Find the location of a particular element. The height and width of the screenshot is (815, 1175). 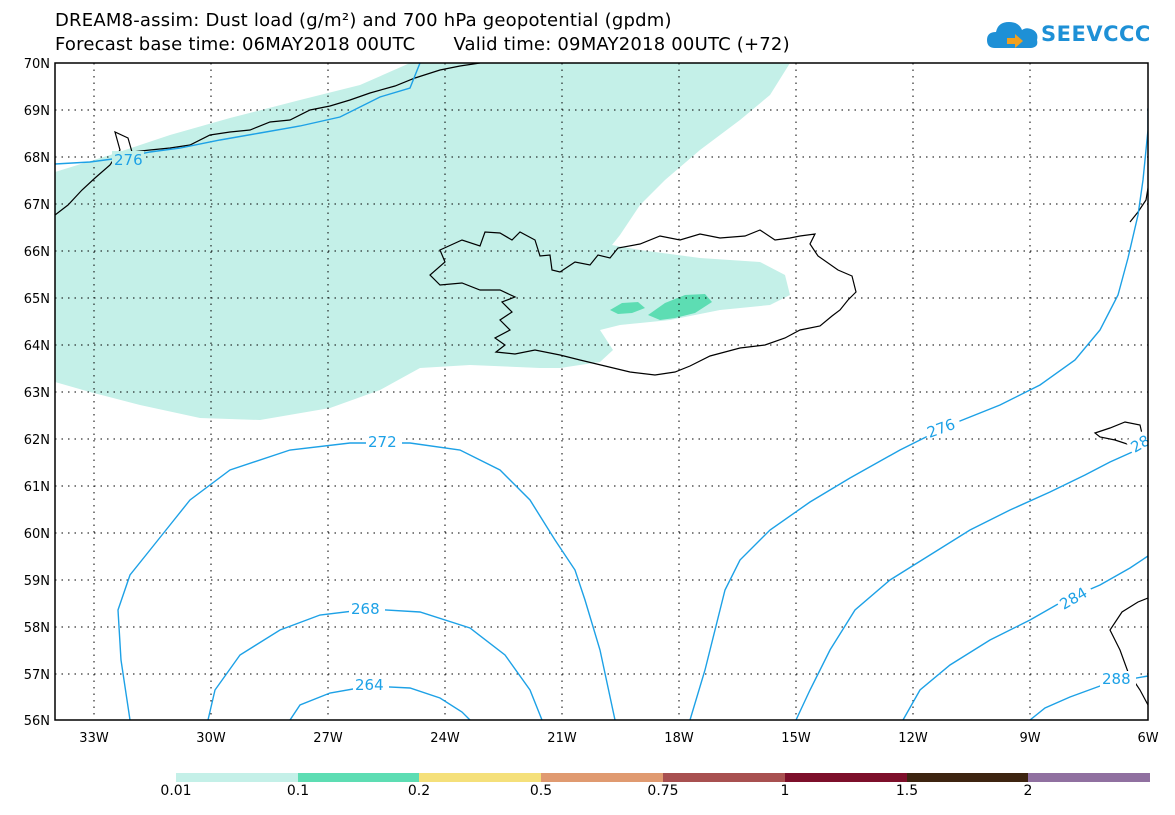

iceland-coastline is located at coordinates (643, 302).